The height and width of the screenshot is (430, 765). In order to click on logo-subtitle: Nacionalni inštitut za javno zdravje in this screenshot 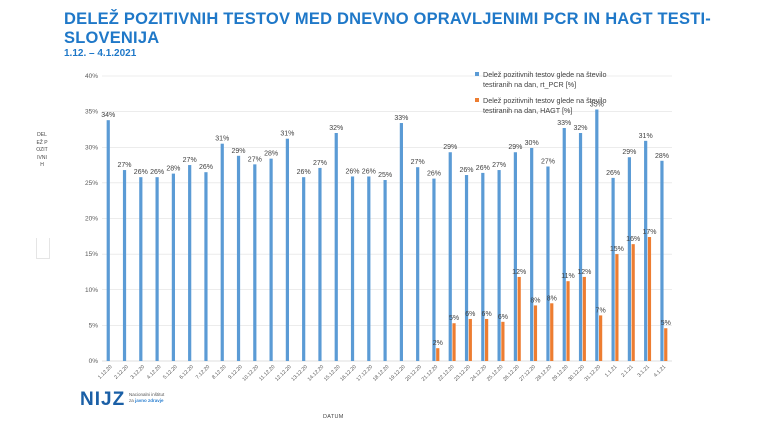, I will do `click(159, 397)`.